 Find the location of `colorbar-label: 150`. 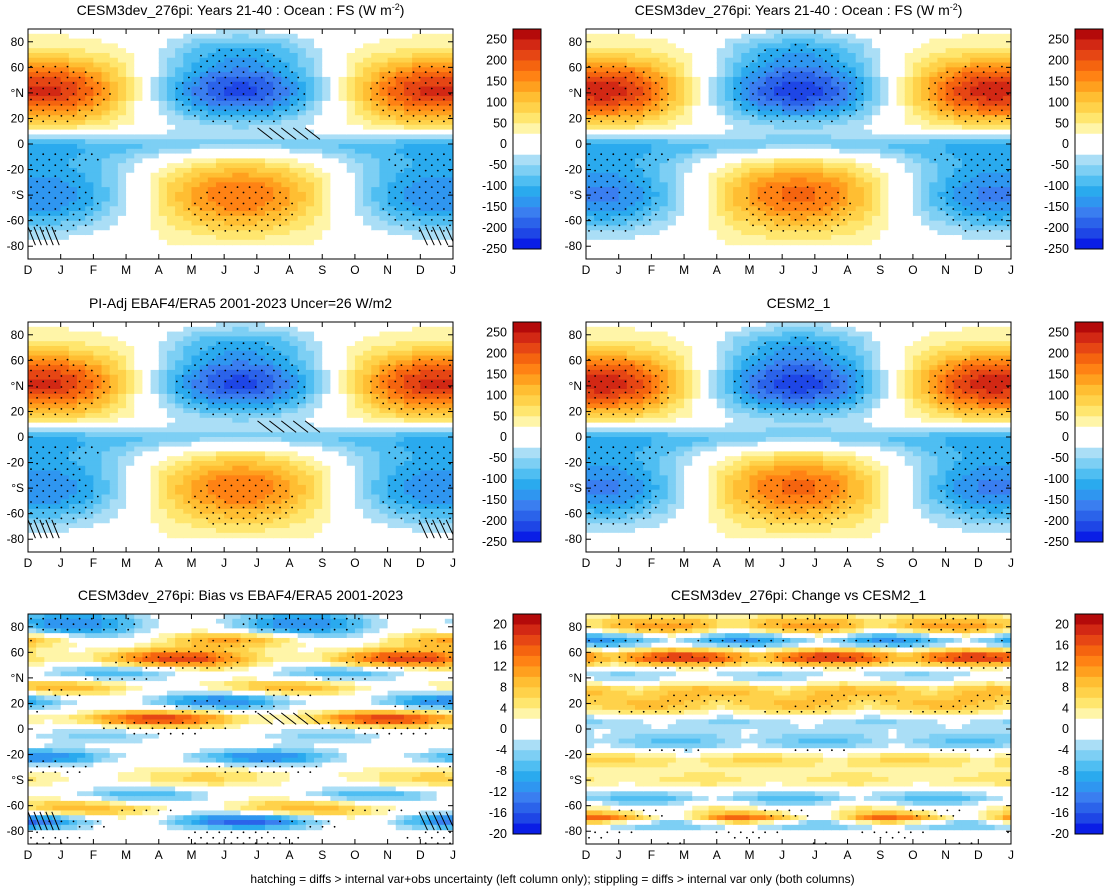

colorbar-label: 150 is located at coordinates (496, 81).